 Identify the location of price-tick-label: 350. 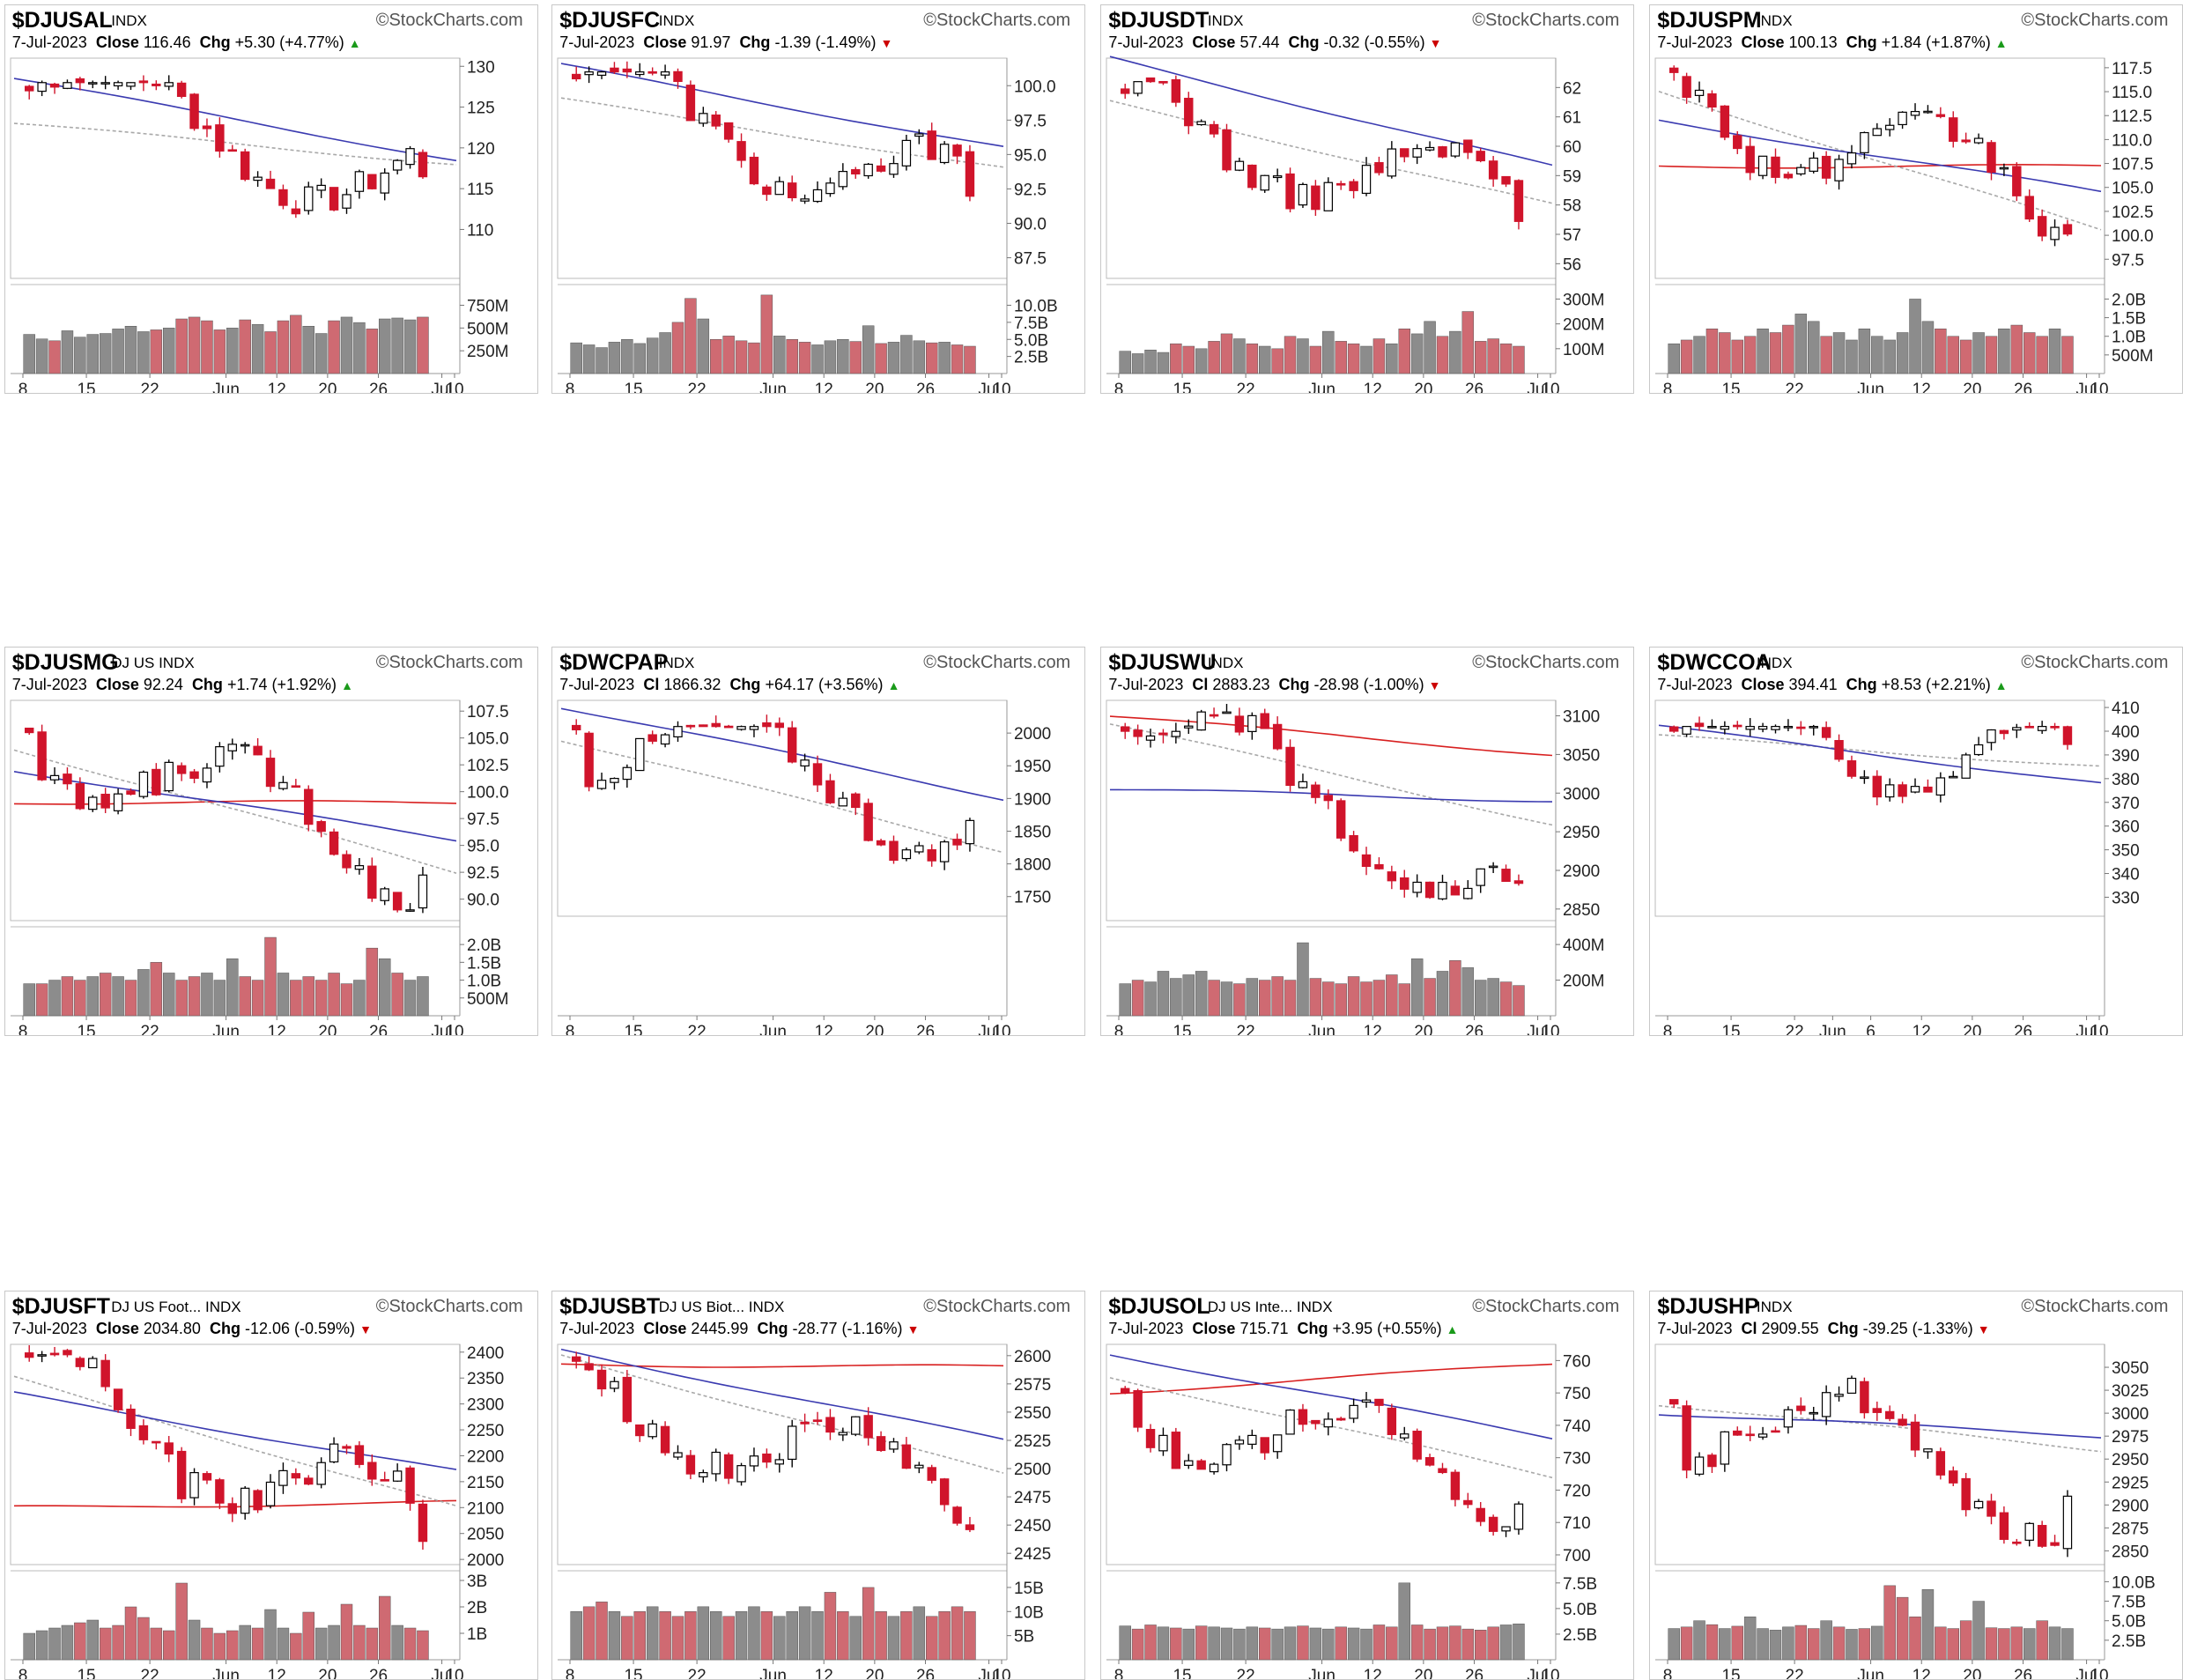
(2126, 852).